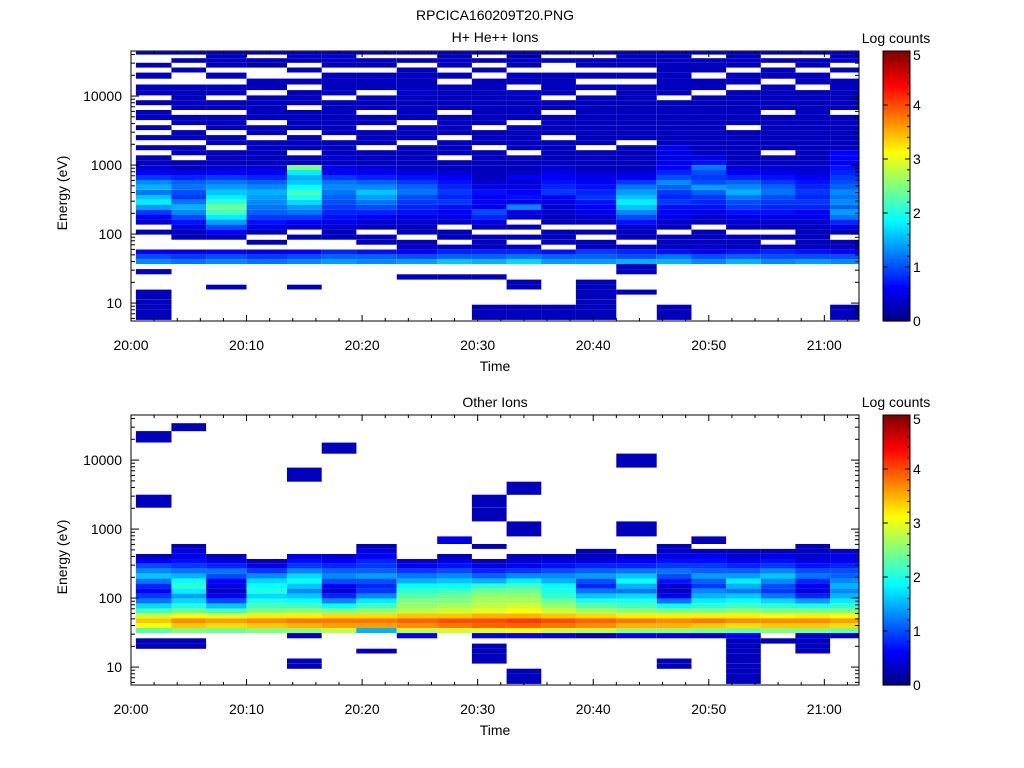 This screenshot has height=768, width=1024. I want to click on colorbar: 0 1 2 3 4 5, so click(901, 552).